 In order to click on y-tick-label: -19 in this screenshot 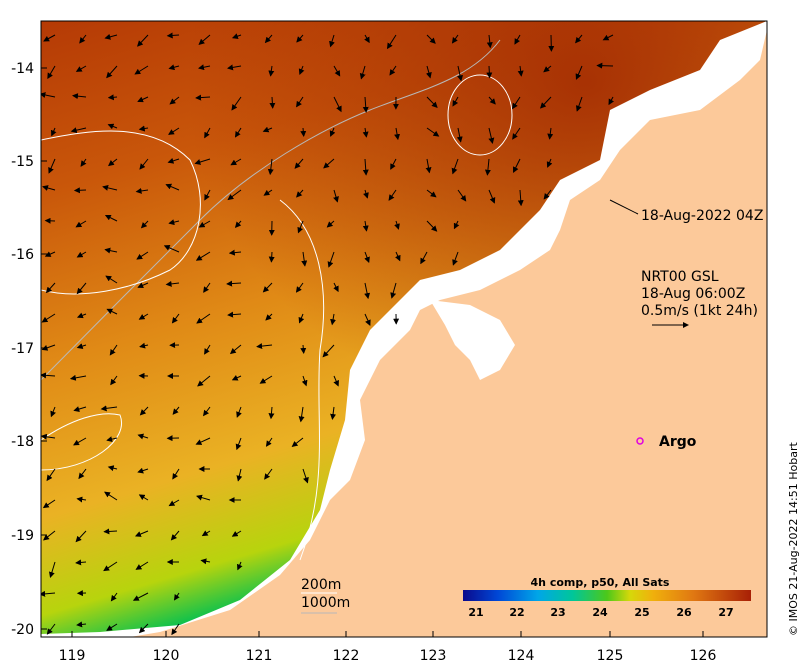, I will do `click(22, 536)`.